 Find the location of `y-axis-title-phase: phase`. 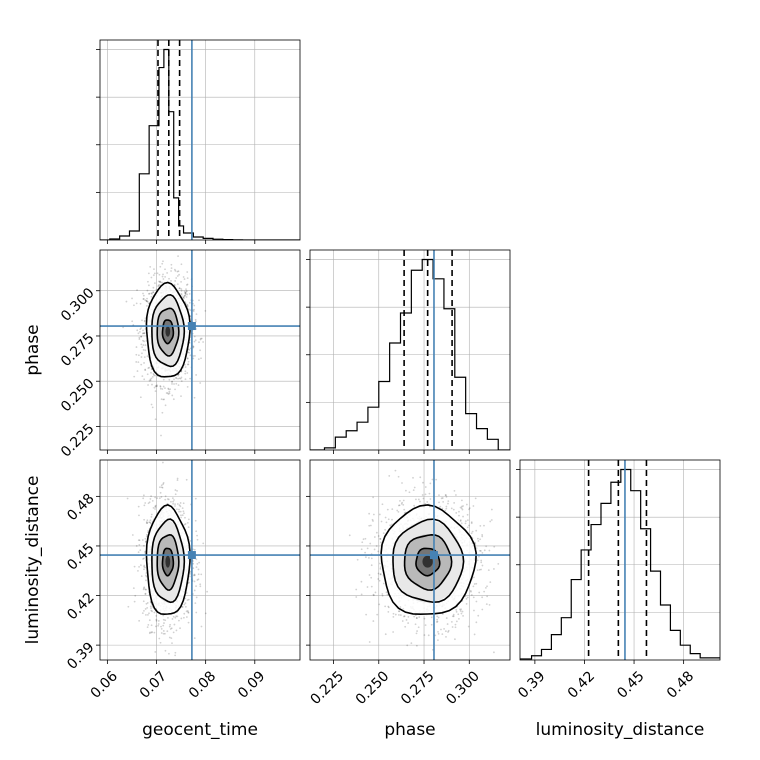

y-axis-title-phase: phase is located at coordinates (33, 349).